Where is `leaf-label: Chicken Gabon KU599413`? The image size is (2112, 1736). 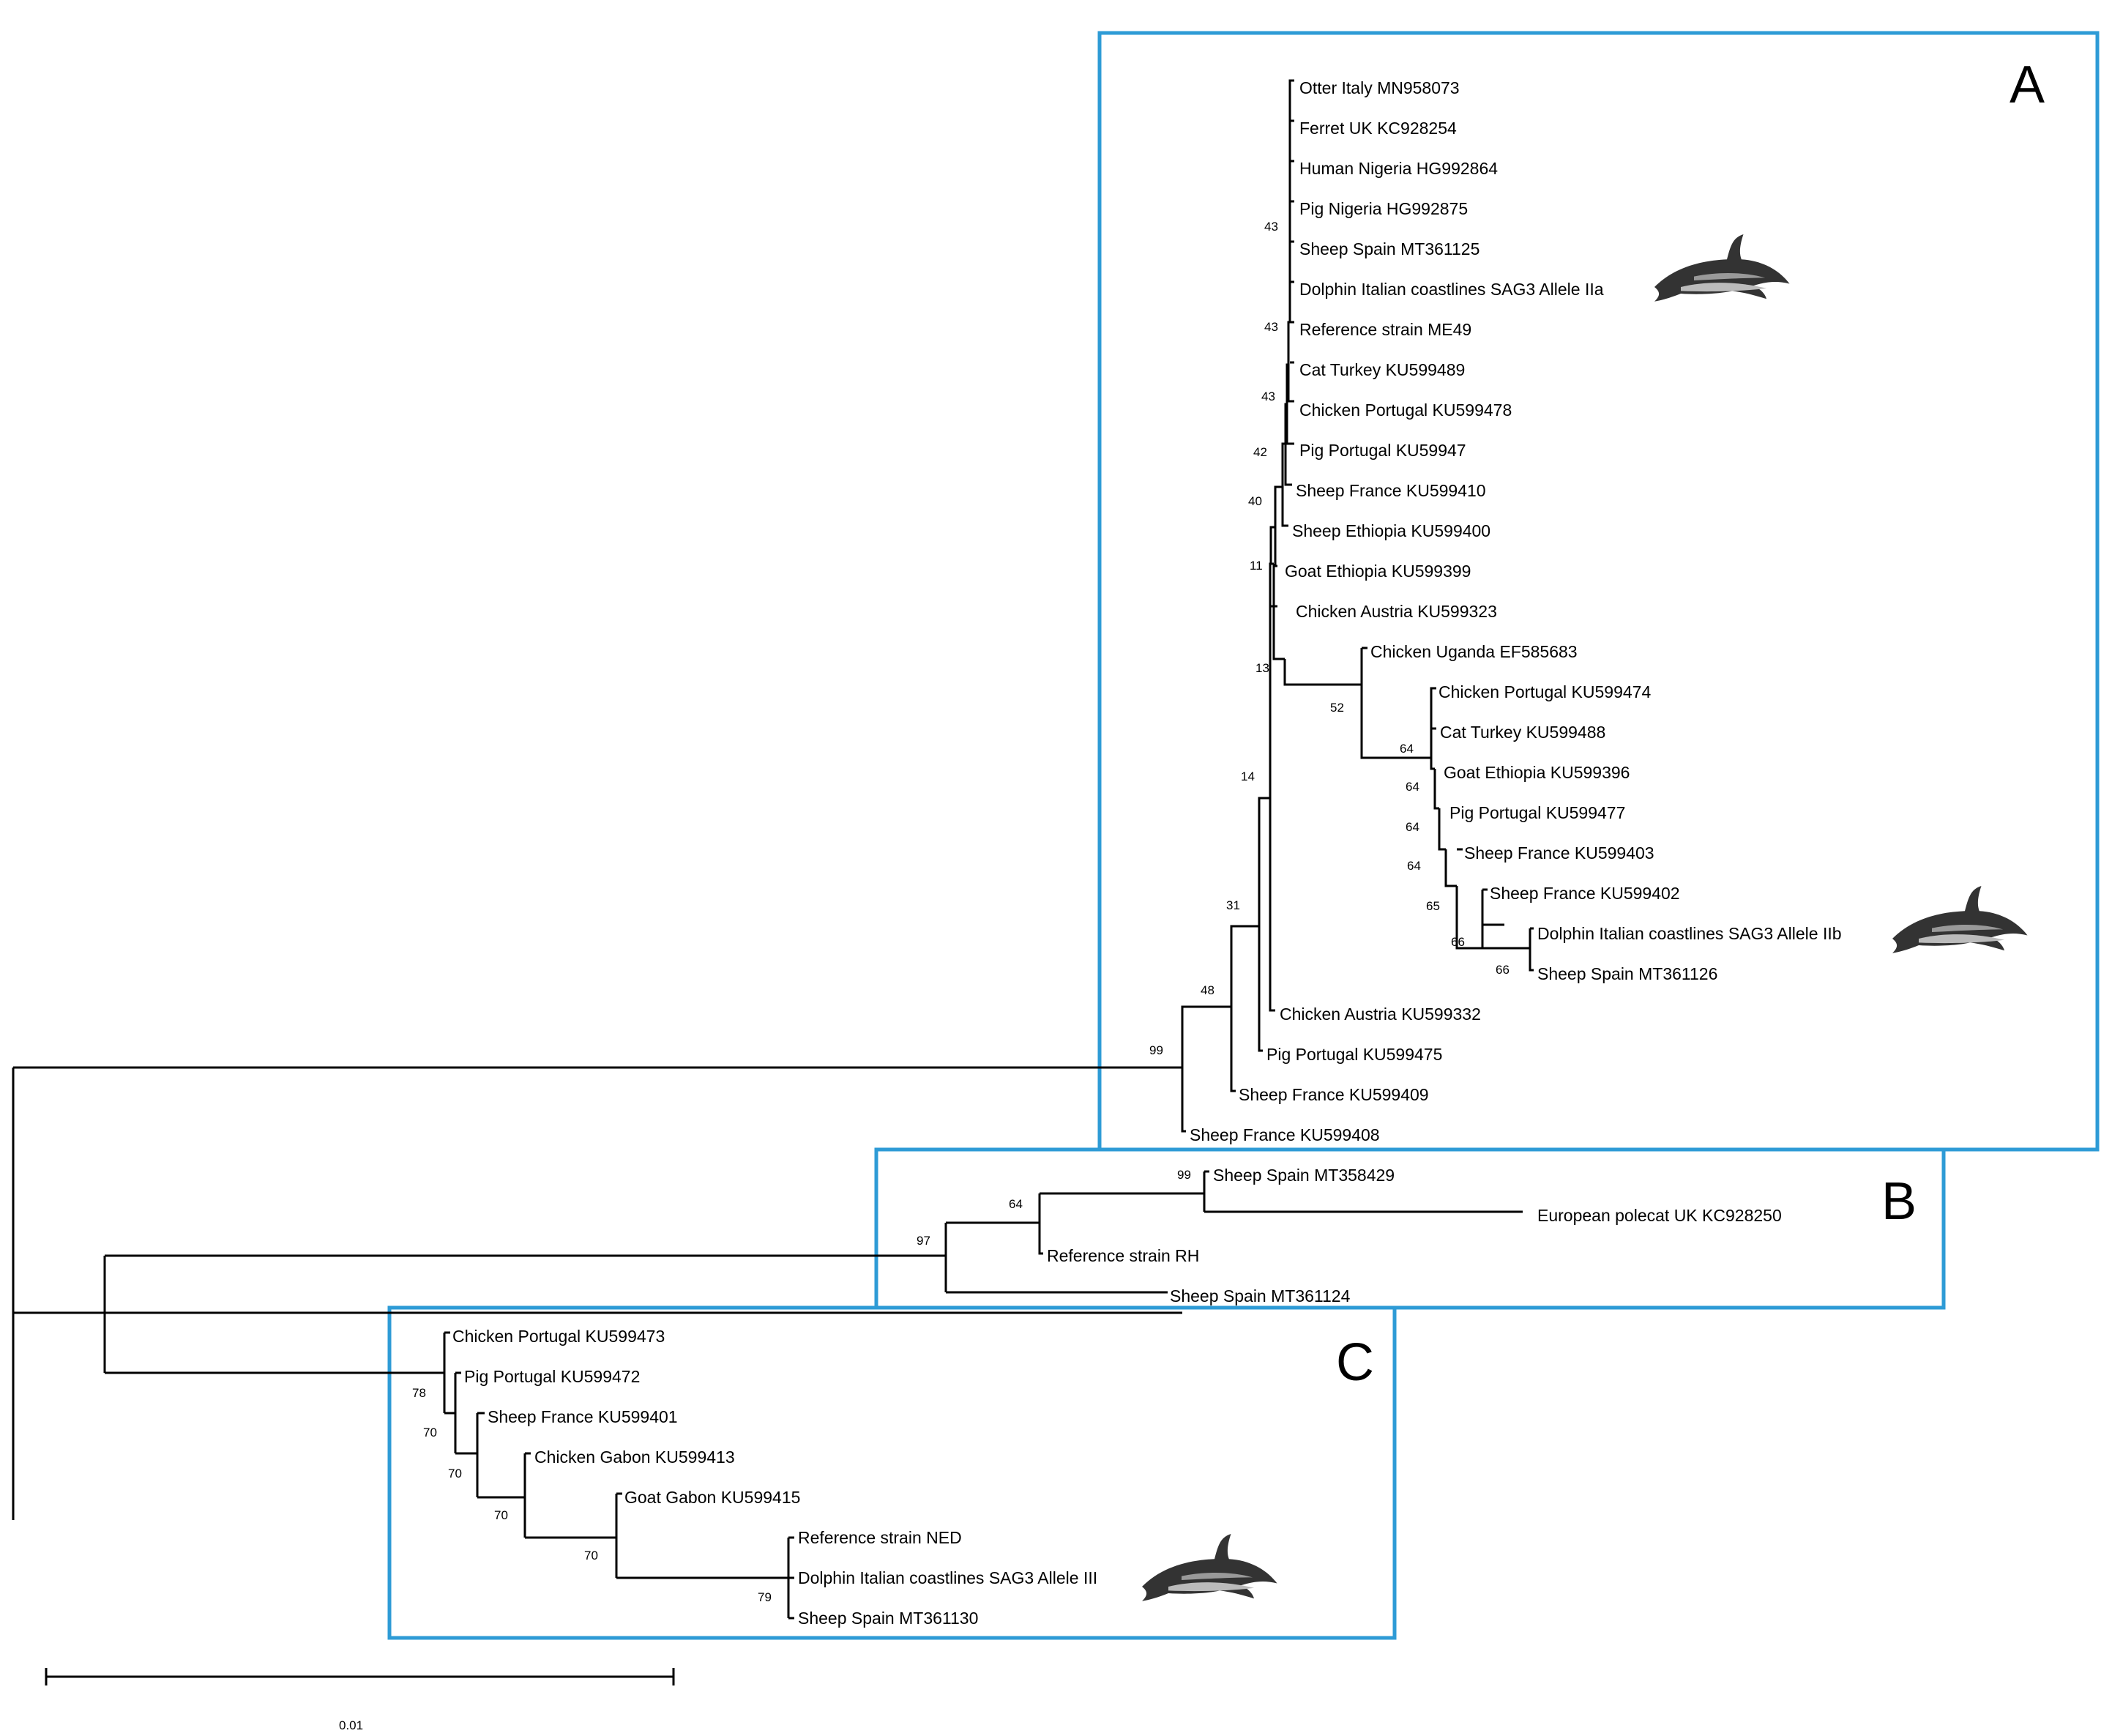
leaf-label: Chicken Gabon KU599413 is located at coordinates (634, 1457).